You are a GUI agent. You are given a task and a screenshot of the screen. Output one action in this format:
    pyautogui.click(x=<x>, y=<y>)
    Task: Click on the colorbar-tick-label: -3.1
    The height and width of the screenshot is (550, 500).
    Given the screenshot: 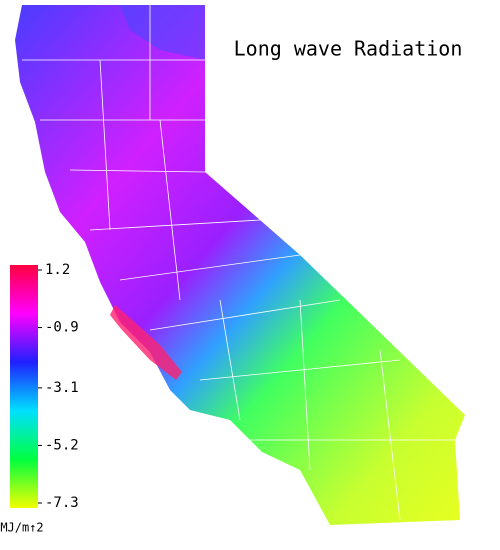 What is the action you would take?
    pyautogui.click(x=62, y=388)
    